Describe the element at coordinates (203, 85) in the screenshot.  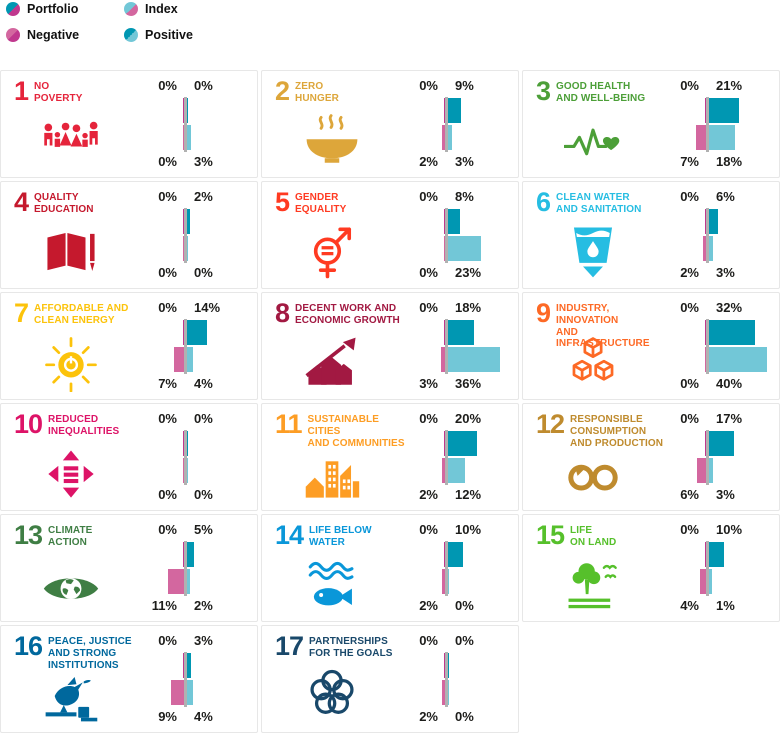
I see `portfolio-positive-label: 0%` at that location.